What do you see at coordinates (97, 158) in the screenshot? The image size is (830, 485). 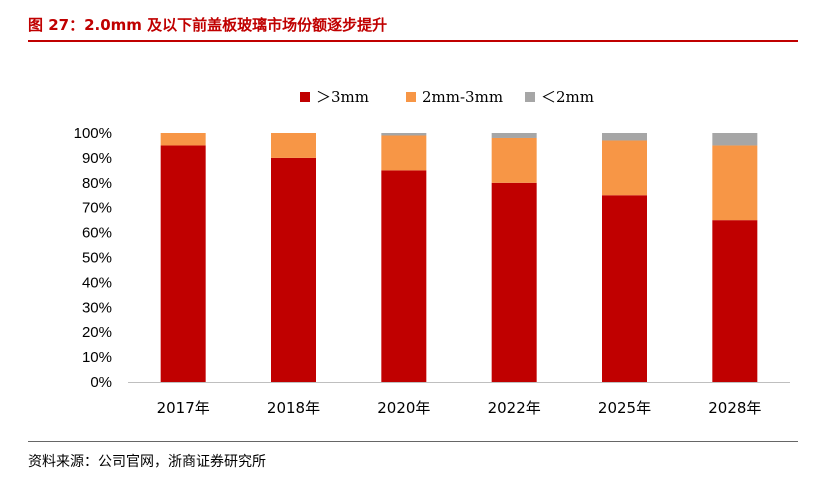 I see `y-tick-label: 90%` at bounding box center [97, 158].